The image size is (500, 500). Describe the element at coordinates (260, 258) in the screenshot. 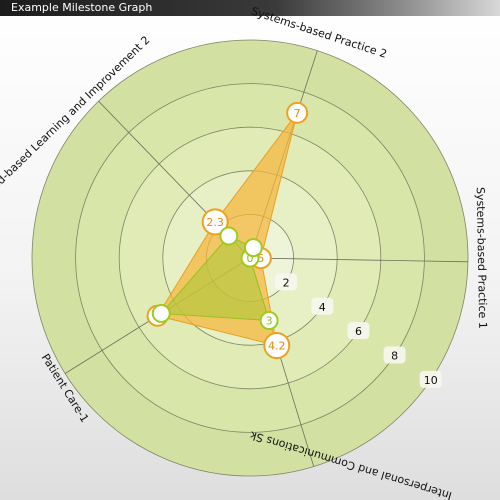

I see `radar-point-label: 5` at that location.